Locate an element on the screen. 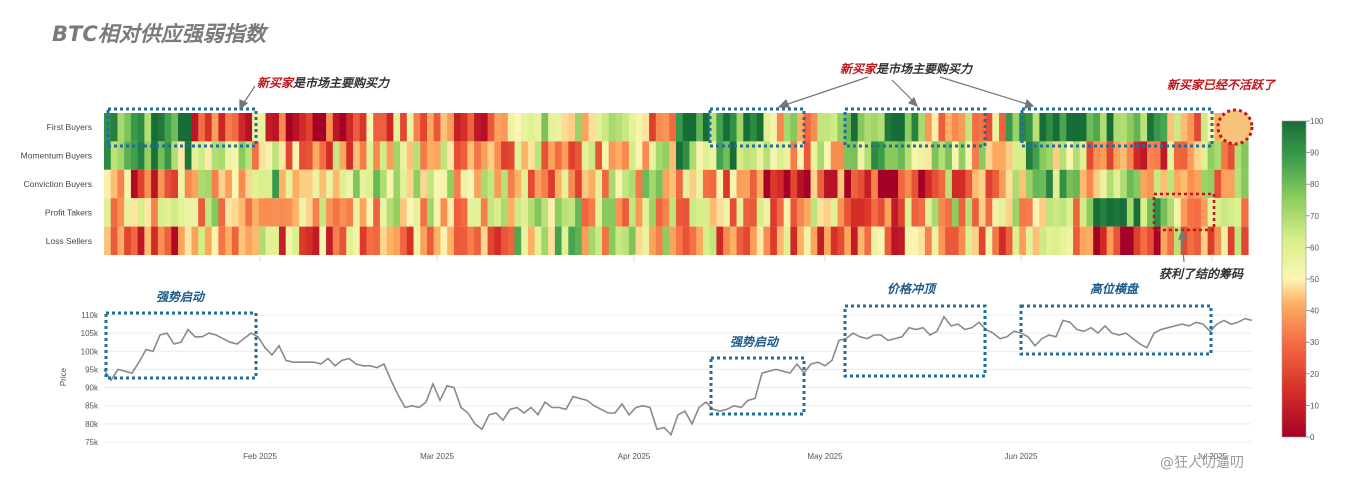  colorbar-ticks: 0 10 20 30 40 50 60 70 80 90 100 is located at coordinates (1315, 279).